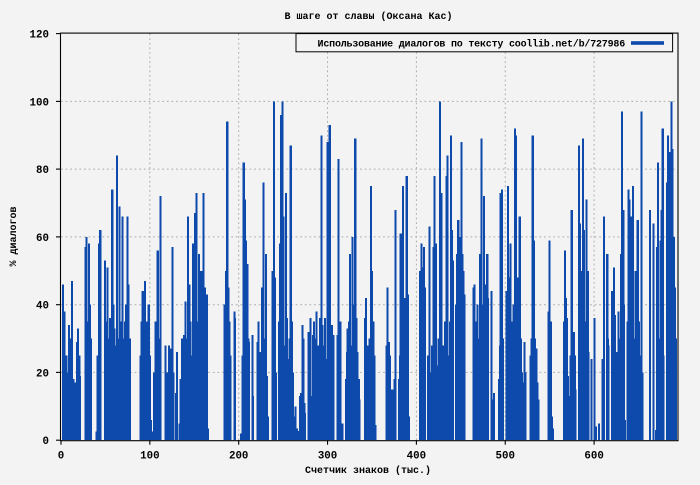  What do you see at coordinates (42, 171) in the screenshot?
I see `svg-text: 80` at bounding box center [42, 171].